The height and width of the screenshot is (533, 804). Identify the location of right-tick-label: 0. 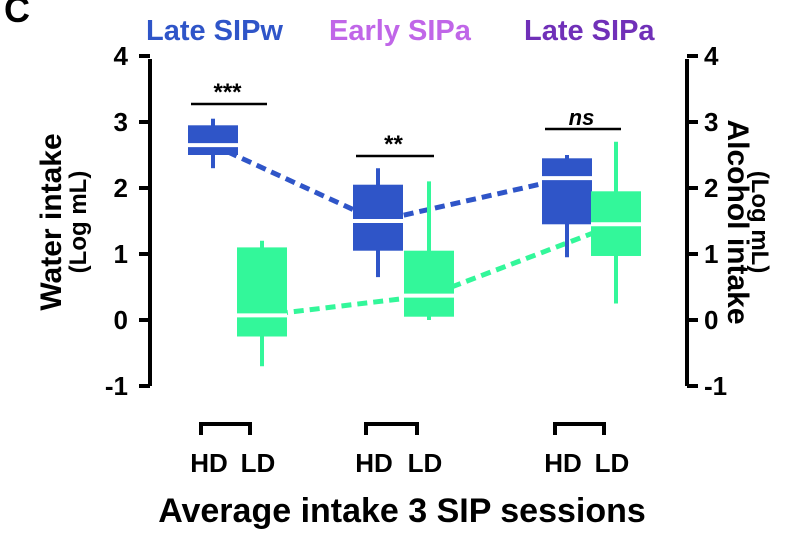
(711, 320).